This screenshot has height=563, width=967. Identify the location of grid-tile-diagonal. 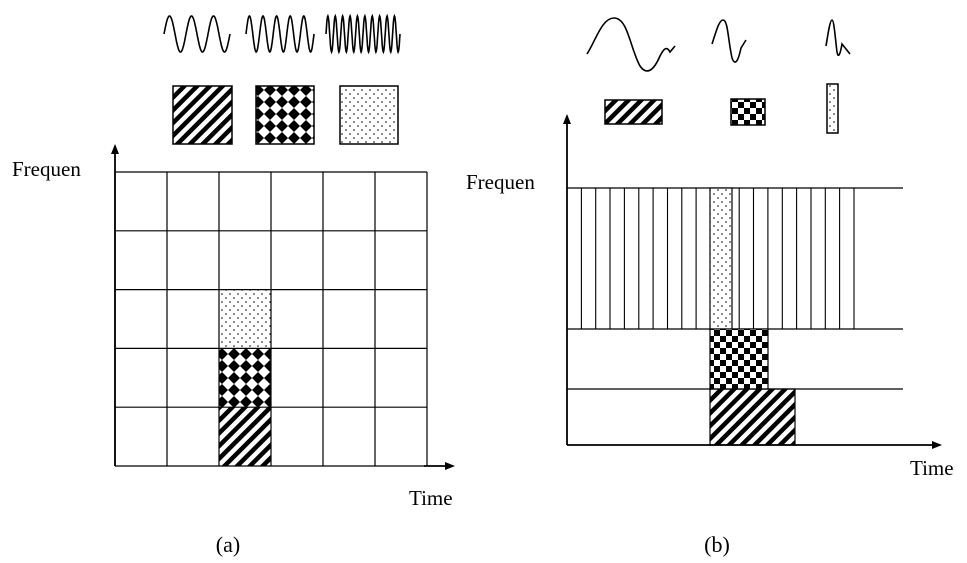
(245, 436).